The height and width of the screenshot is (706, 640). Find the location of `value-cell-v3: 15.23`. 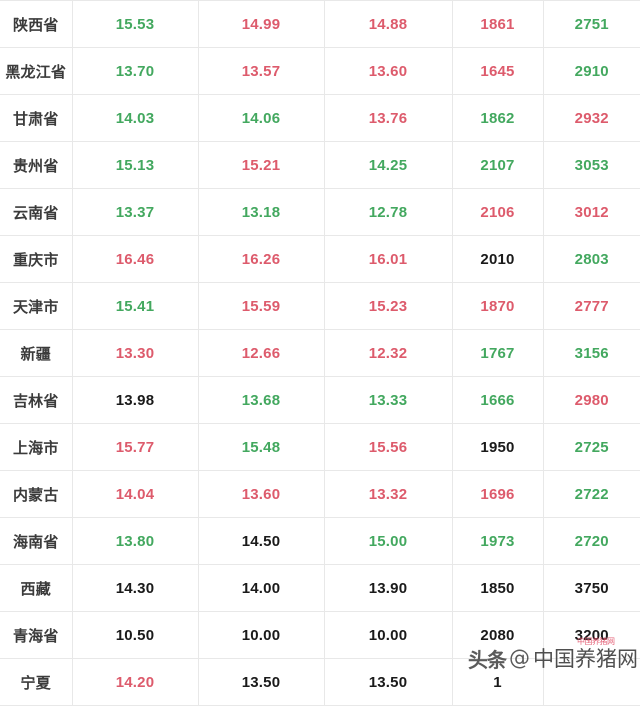

value-cell-v3: 15.23 is located at coordinates (388, 306).